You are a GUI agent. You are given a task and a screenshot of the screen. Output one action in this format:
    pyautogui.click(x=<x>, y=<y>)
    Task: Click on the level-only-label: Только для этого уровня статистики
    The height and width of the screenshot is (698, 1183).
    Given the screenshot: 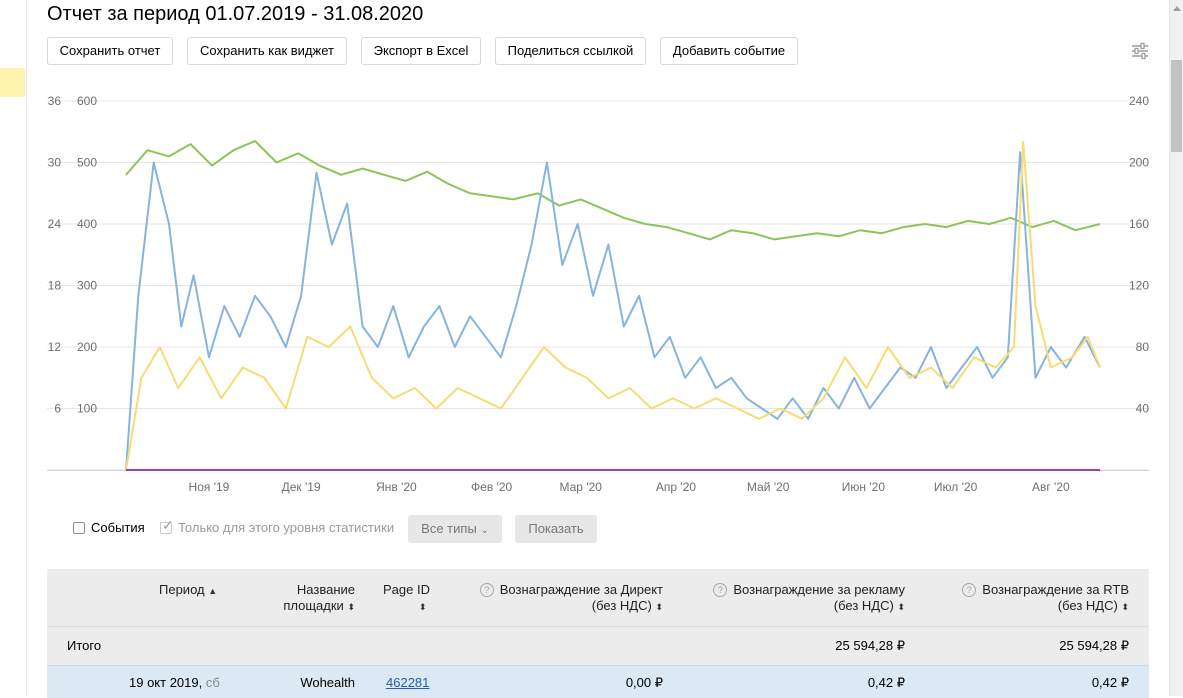 What is the action you would take?
    pyautogui.click(x=286, y=527)
    